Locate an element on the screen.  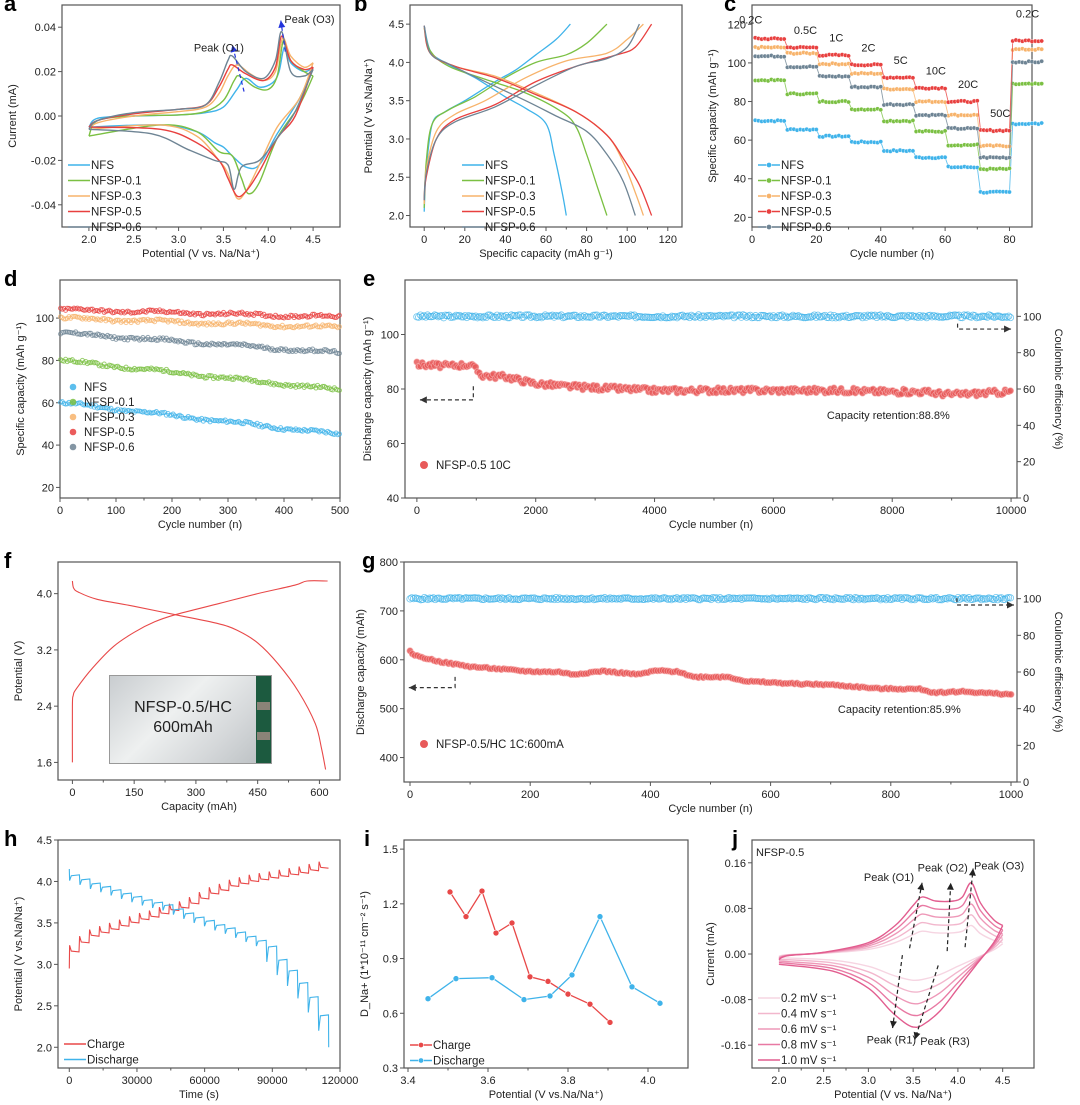
annotation-peak-o1: Peak (O1) is located at coordinates (889, 878).